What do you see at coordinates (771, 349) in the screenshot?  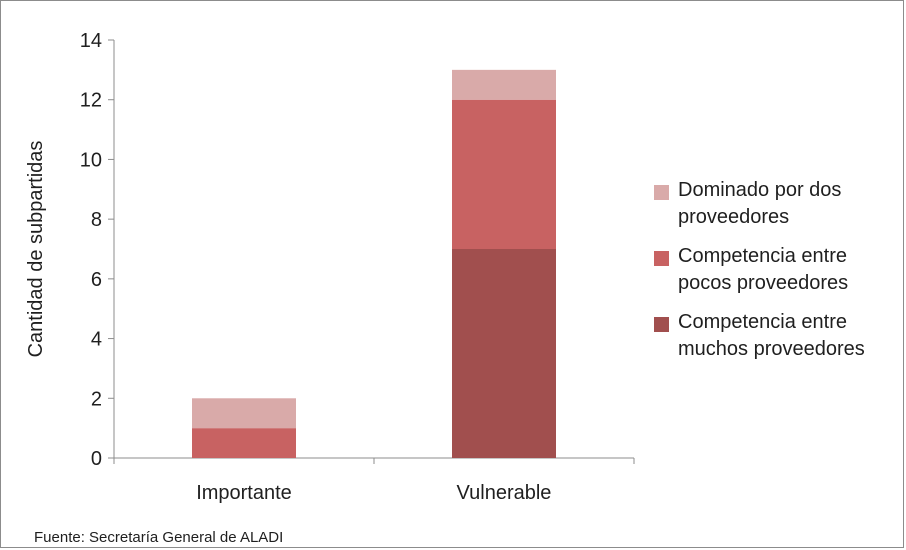 I see `legend-label-muchos-line-2: muchos proveedores` at bounding box center [771, 349].